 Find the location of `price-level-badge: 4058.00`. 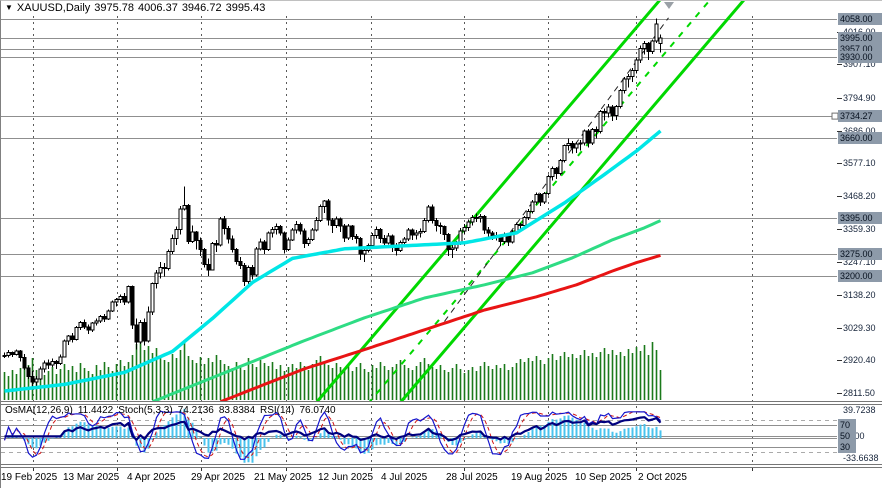

price-level-badge: 4058.00 is located at coordinates (860, 19).